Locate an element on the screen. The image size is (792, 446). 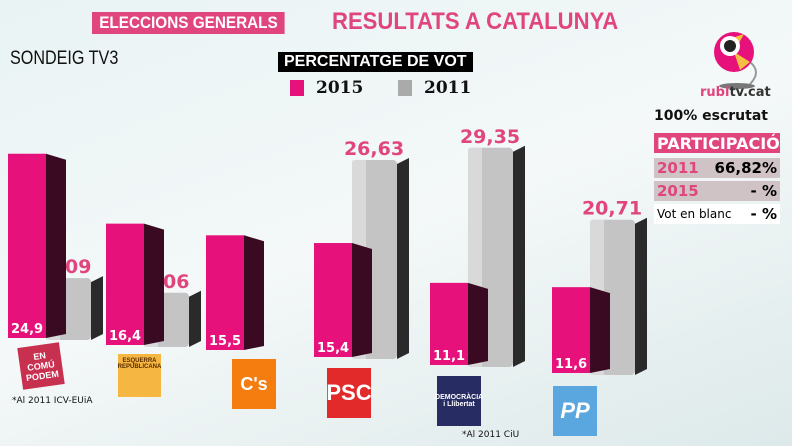
label-2011: 20,71 is located at coordinates (612, 209).